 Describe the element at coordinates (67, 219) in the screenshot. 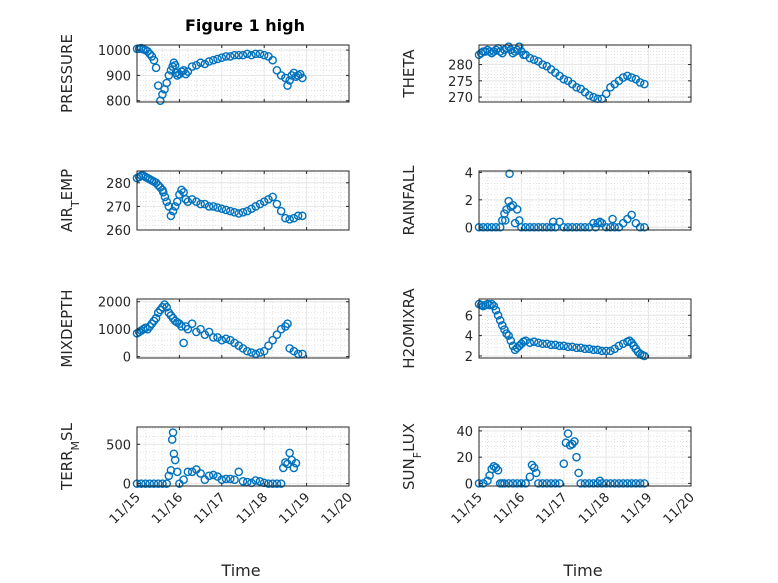

I see `y-axis-label-part: AIR` at that location.